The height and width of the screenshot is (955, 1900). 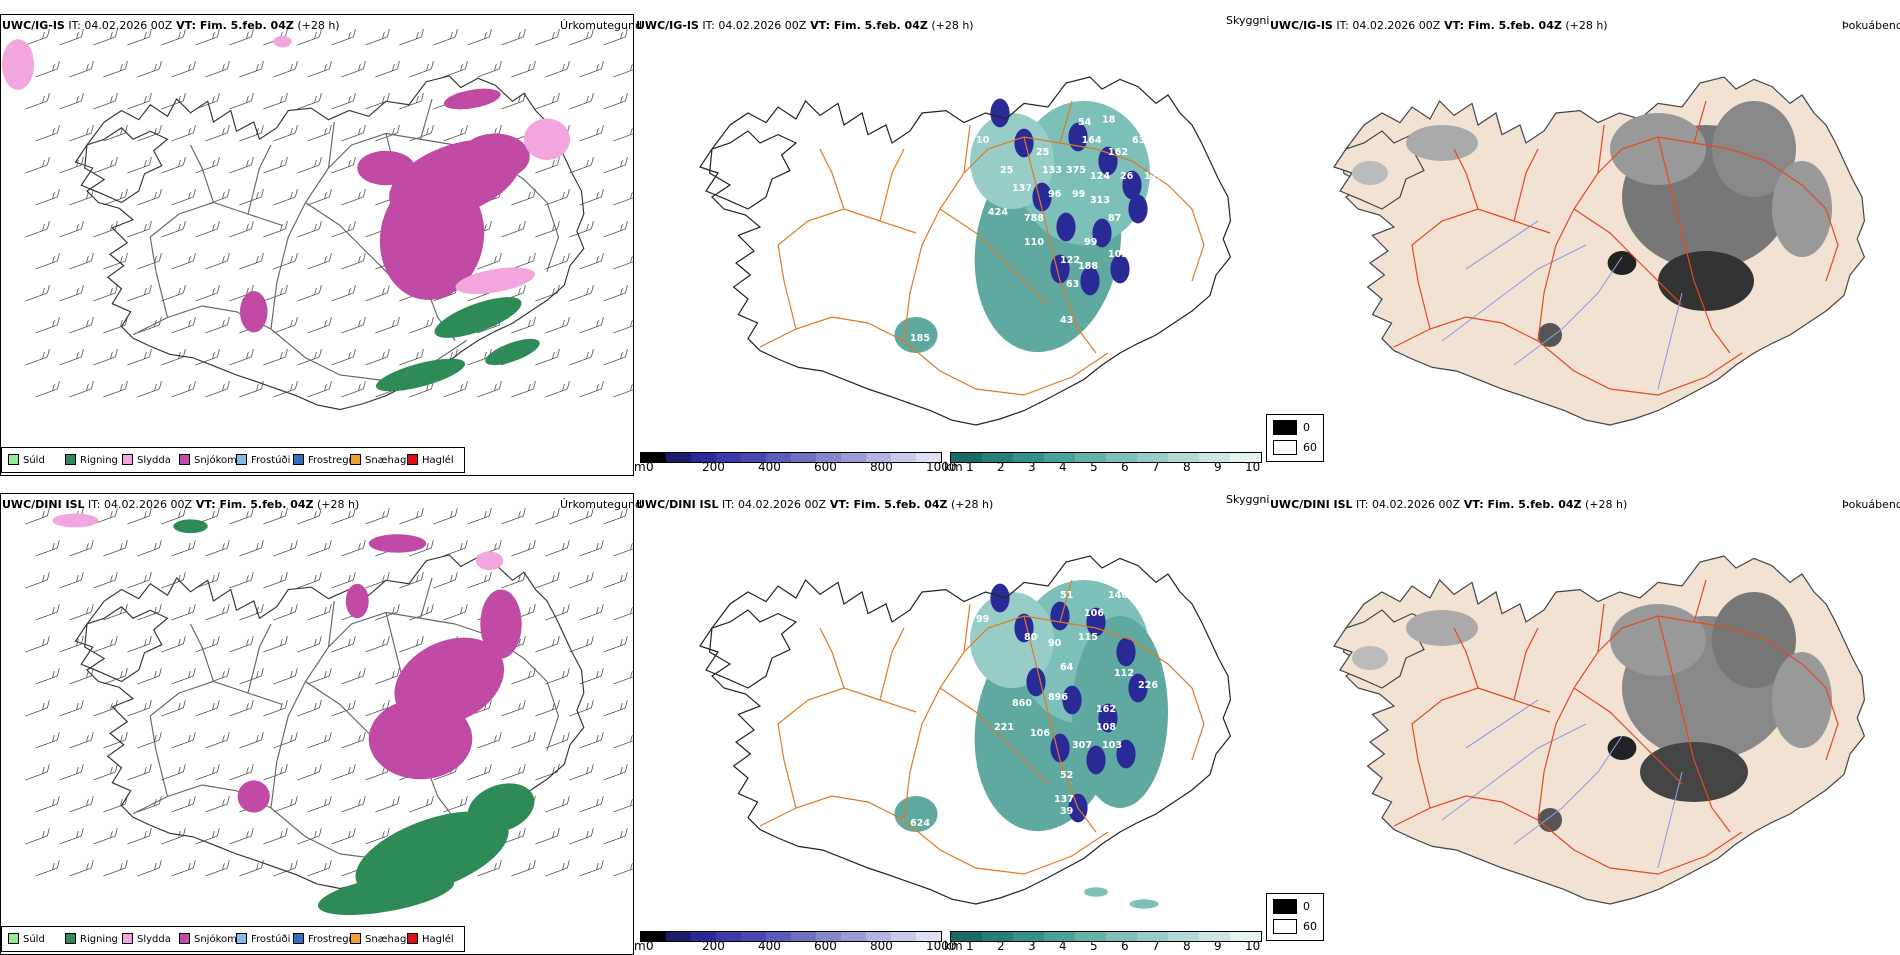 What do you see at coordinates (324, 939) in the screenshot?
I see `legend-item: Frostregn` at bounding box center [324, 939].